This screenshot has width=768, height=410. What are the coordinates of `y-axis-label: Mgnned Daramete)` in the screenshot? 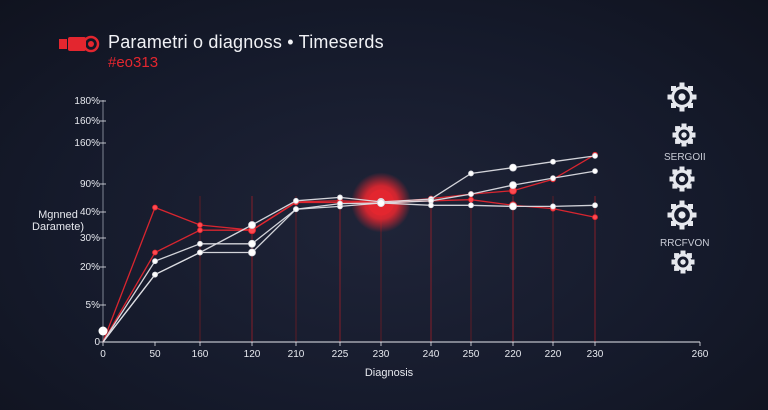 It's located at (58, 221).